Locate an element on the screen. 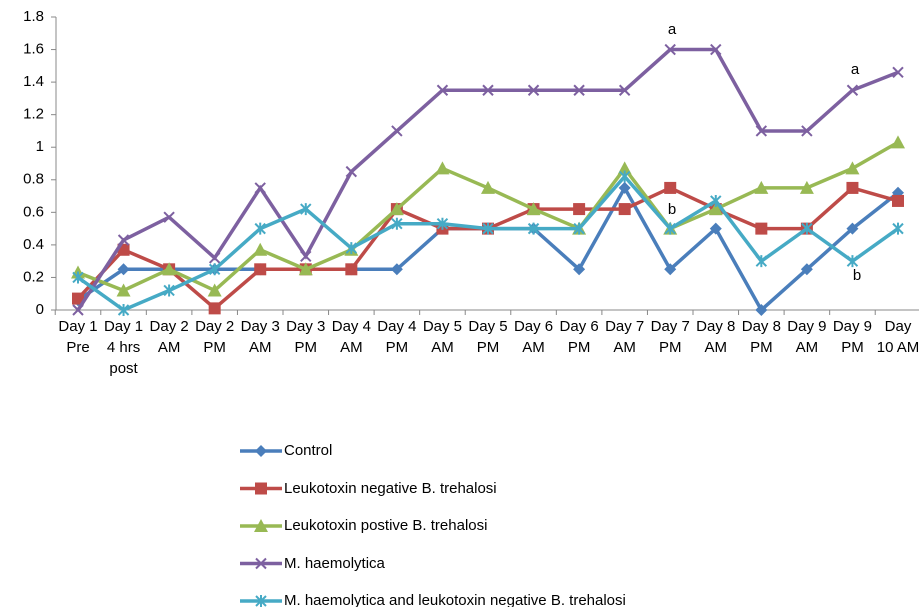  x-tick-label: Day 5 PM is located at coordinates (488, 337).